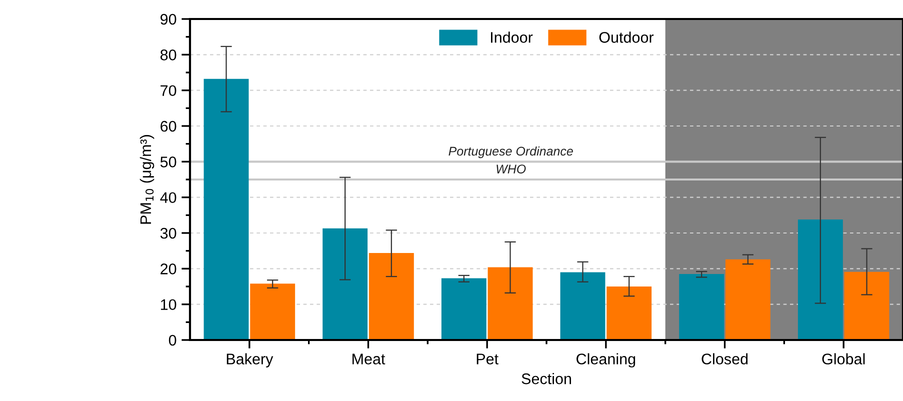 The width and height of the screenshot is (903, 401). What do you see at coordinates (168, 126) in the screenshot?
I see `y-tick-label: 60` at bounding box center [168, 126].